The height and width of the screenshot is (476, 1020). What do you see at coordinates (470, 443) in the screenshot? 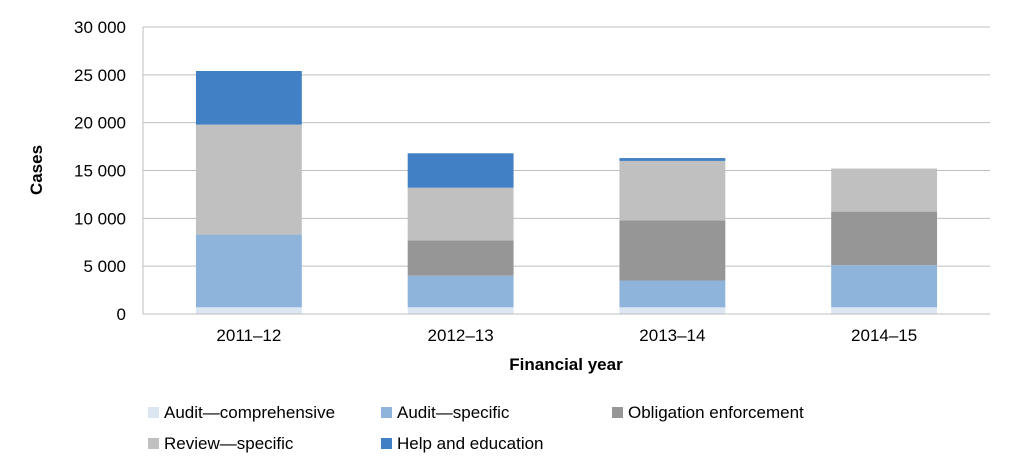
I see `legend-label: Help and education` at bounding box center [470, 443].